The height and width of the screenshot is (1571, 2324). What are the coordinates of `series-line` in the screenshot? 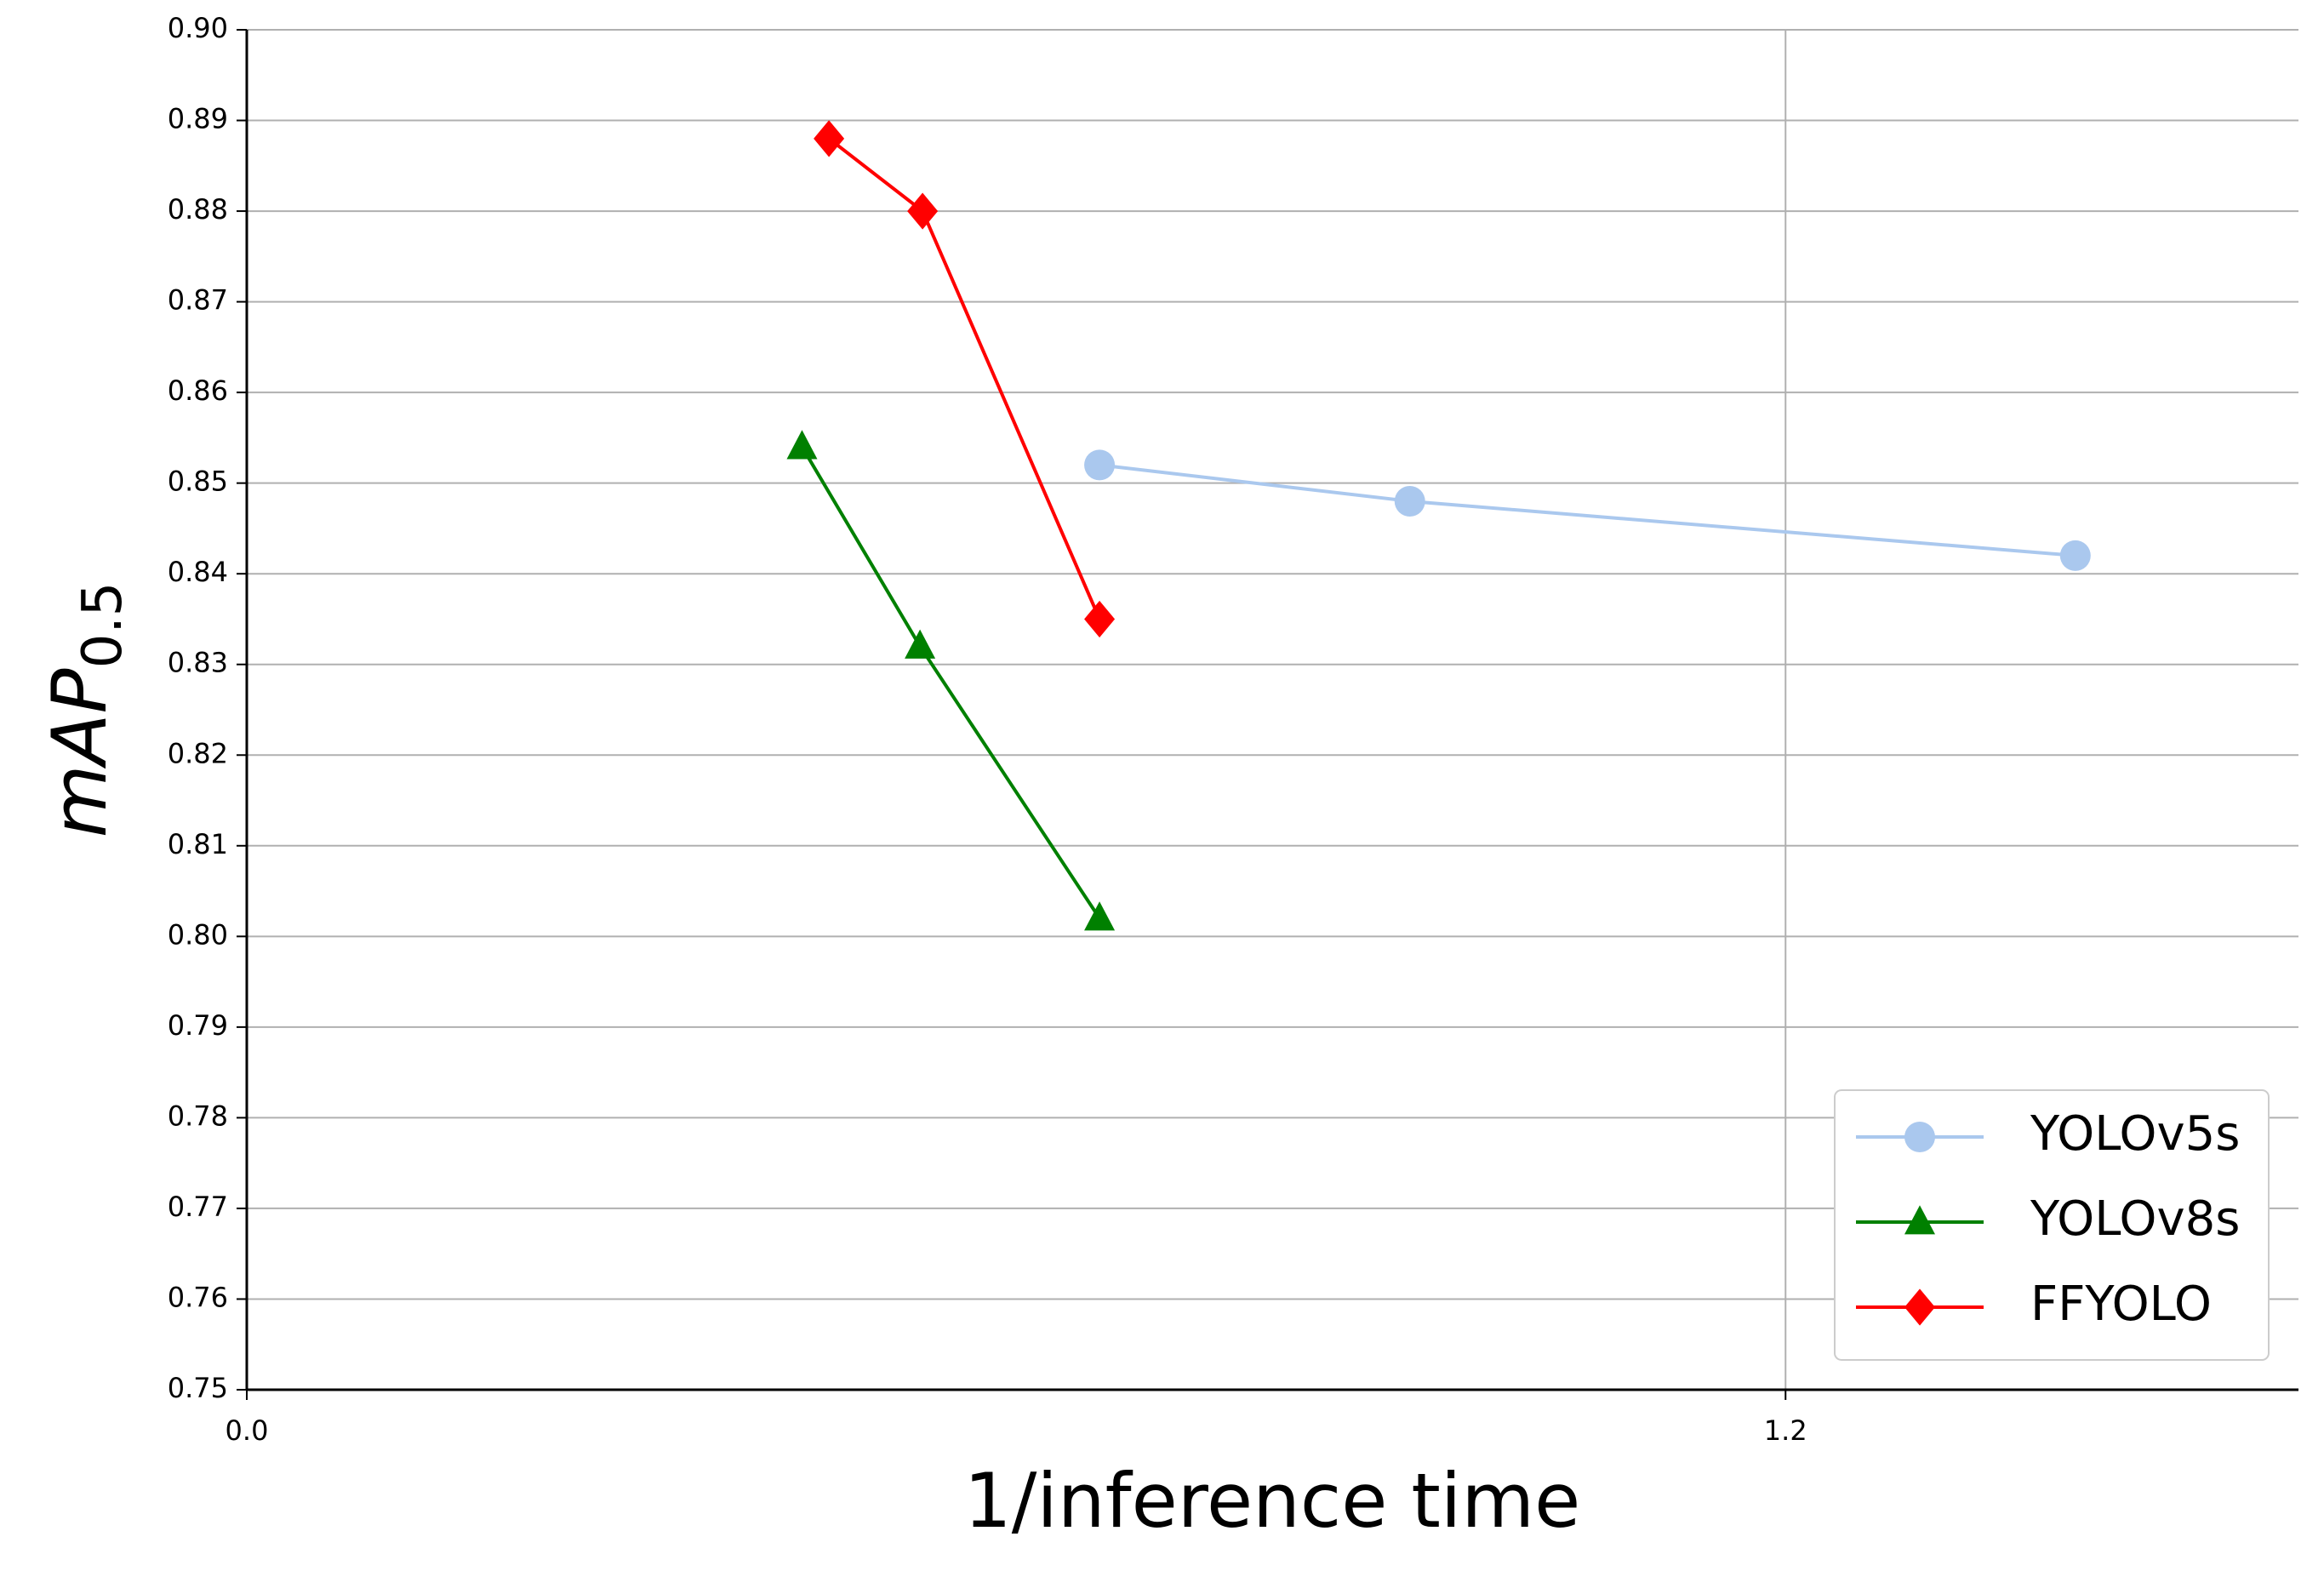 It's located at (1588, 510).